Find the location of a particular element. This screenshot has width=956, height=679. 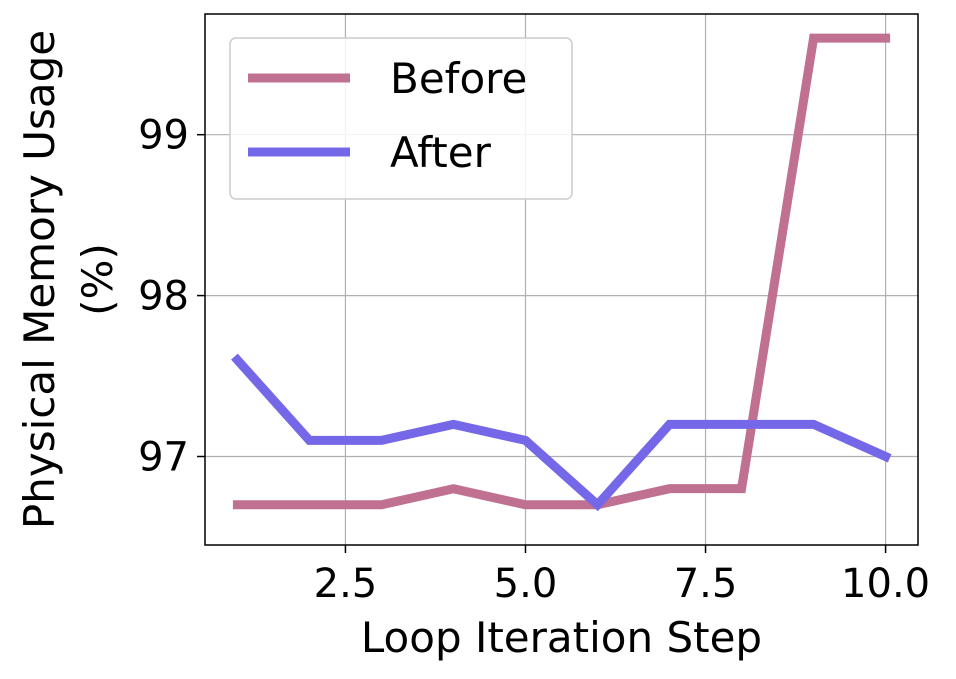

y-tick-label: 97 is located at coordinates (163, 458).